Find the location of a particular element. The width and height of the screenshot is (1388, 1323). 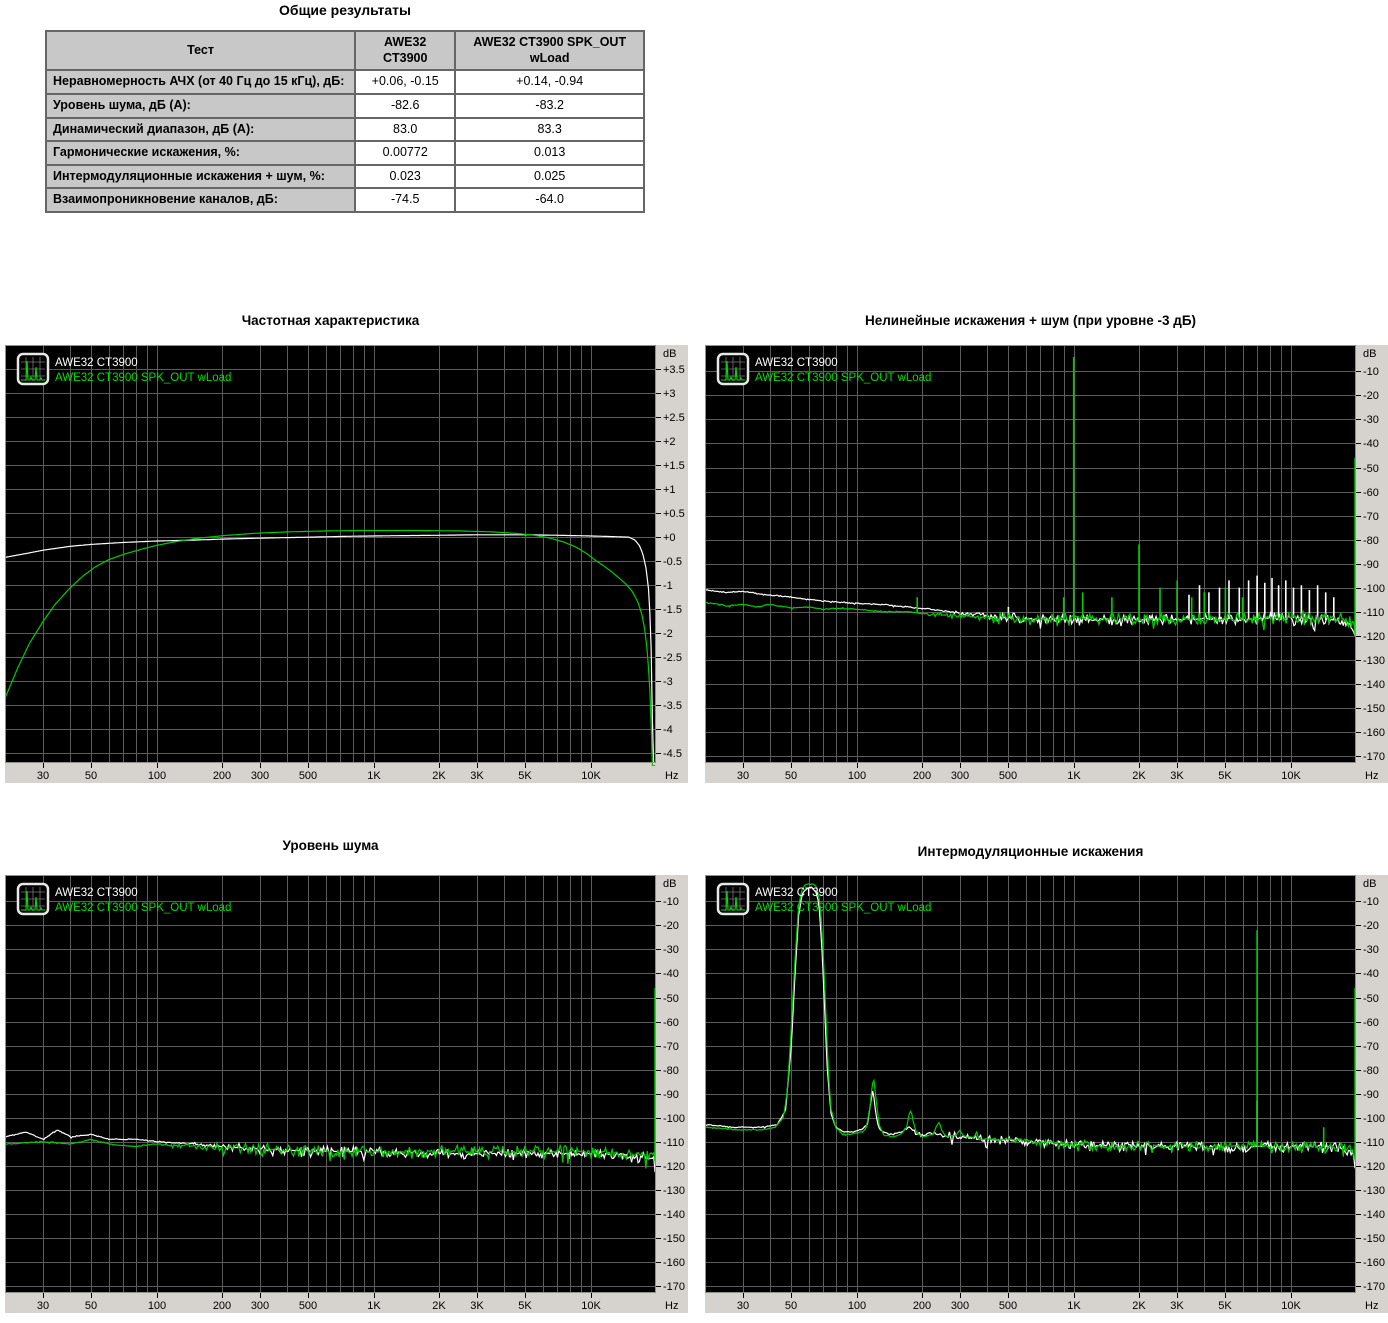

col-header-device1: AWE32 CT3900 is located at coordinates (405, 50).